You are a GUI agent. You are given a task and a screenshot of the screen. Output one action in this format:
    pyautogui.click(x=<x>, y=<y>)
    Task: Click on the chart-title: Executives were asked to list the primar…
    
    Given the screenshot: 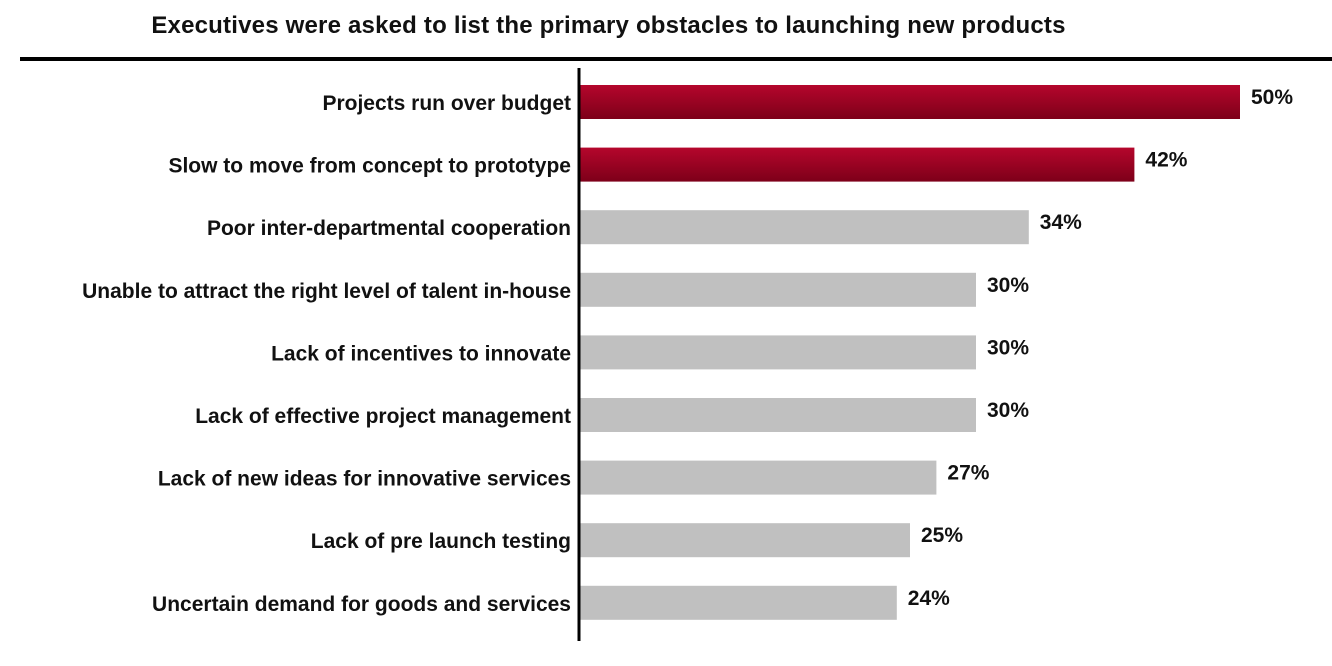 What is the action you would take?
    pyautogui.click(x=608, y=25)
    